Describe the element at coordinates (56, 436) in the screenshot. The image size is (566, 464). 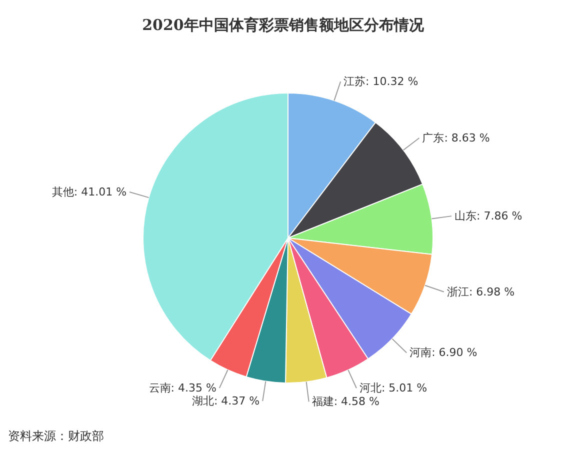
I see `text: 资料来源：财政部` at that location.